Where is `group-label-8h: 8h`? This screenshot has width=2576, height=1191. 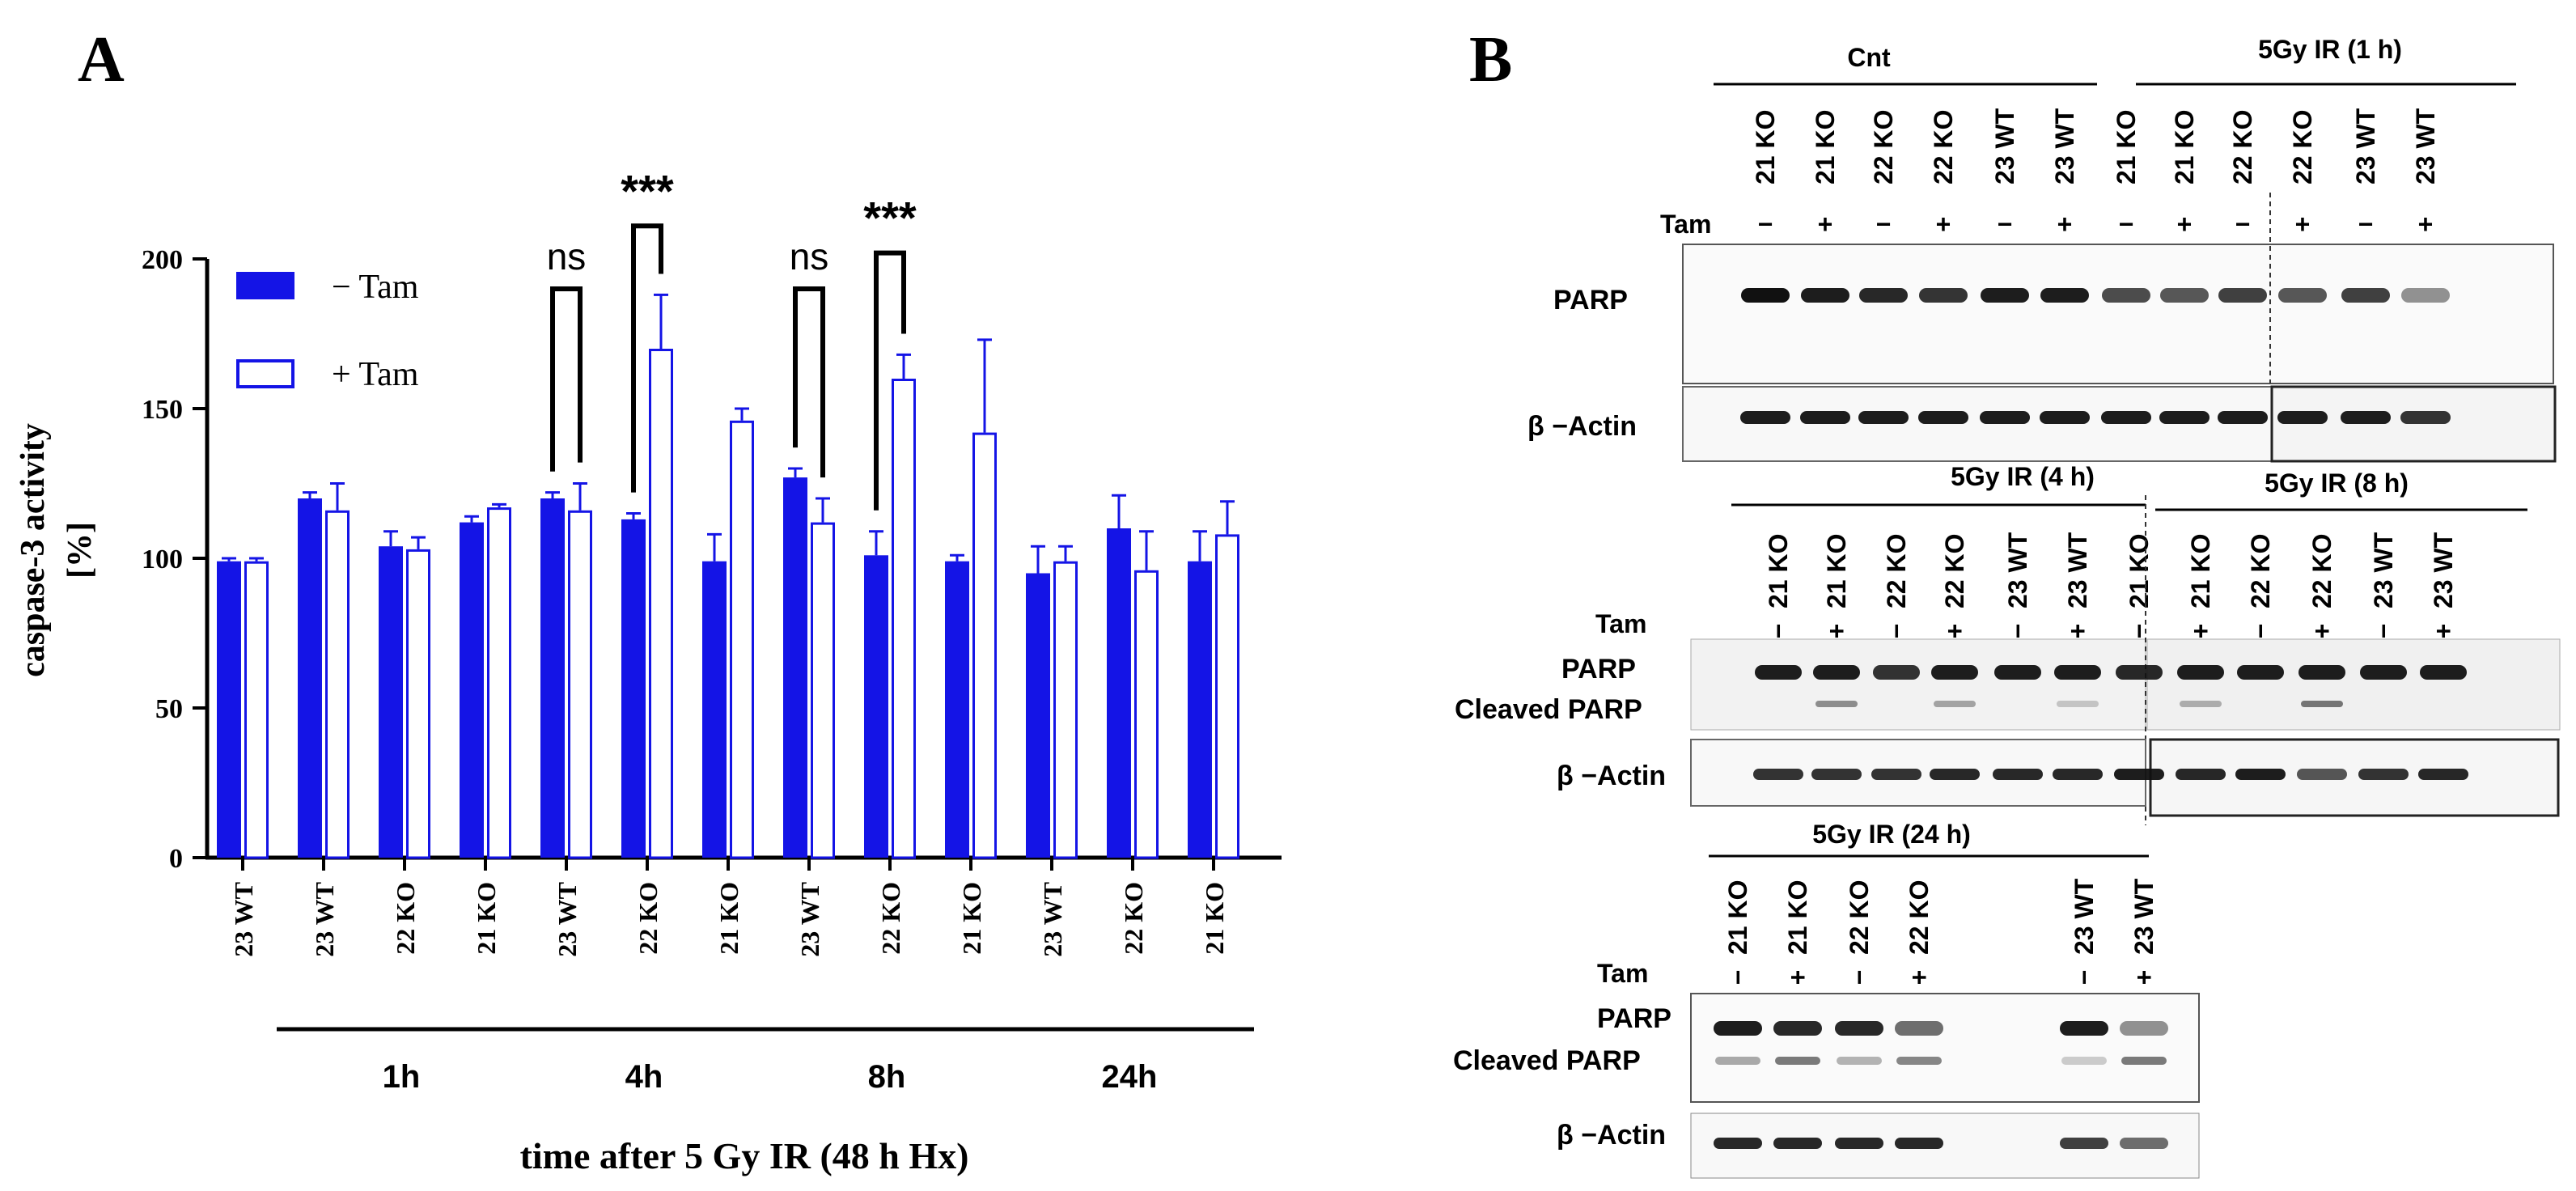
group-label-8h: 8h is located at coordinates (887, 1077).